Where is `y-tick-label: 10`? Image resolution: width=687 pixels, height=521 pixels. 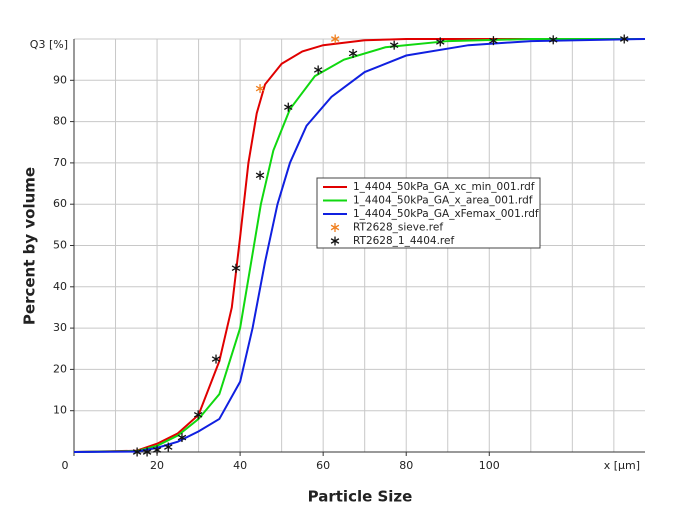 y-tick-label: 10 is located at coordinates (60, 410).